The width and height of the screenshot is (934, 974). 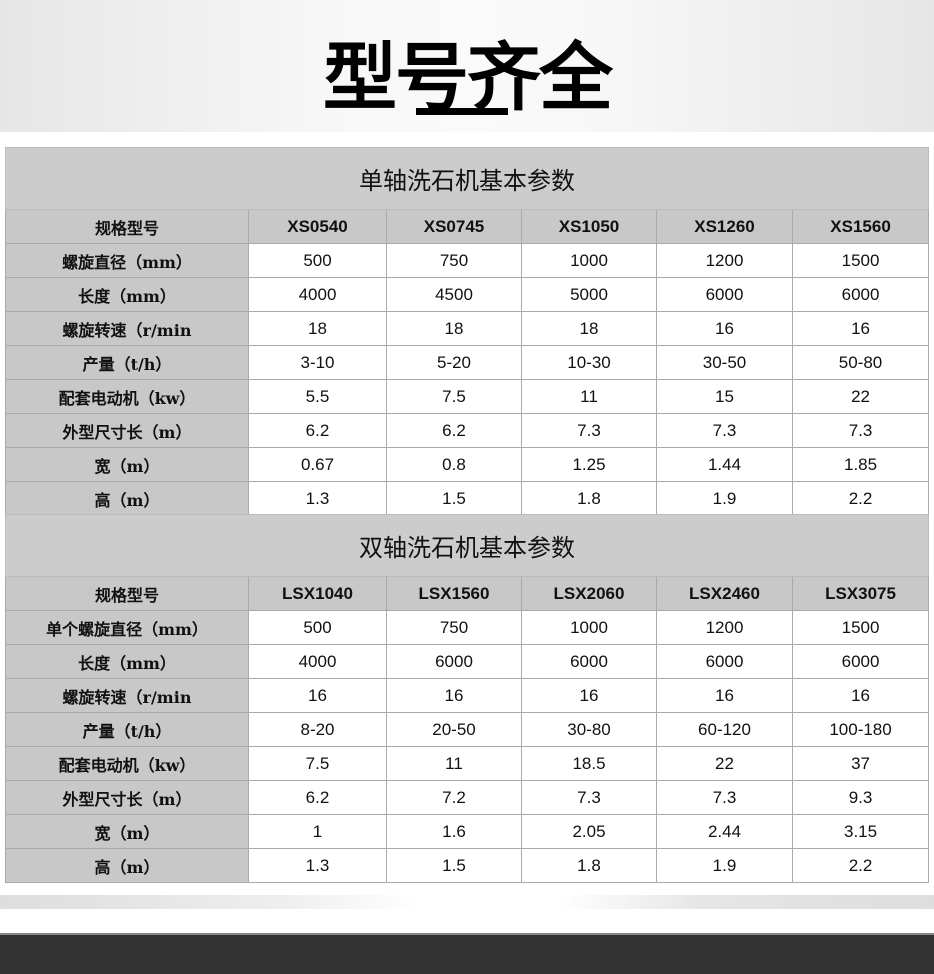 What do you see at coordinates (454, 226) in the screenshot?
I see `model-header: XS0745` at bounding box center [454, 226].